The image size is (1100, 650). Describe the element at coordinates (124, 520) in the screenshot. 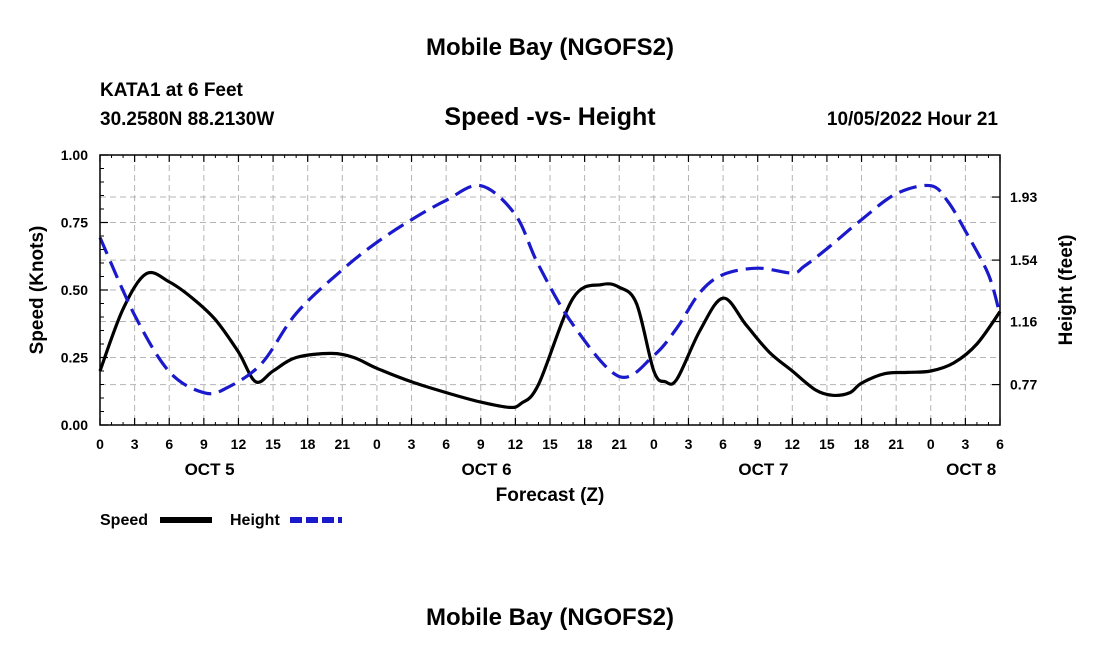

I see `legend-speed-label: Speed` at that location.